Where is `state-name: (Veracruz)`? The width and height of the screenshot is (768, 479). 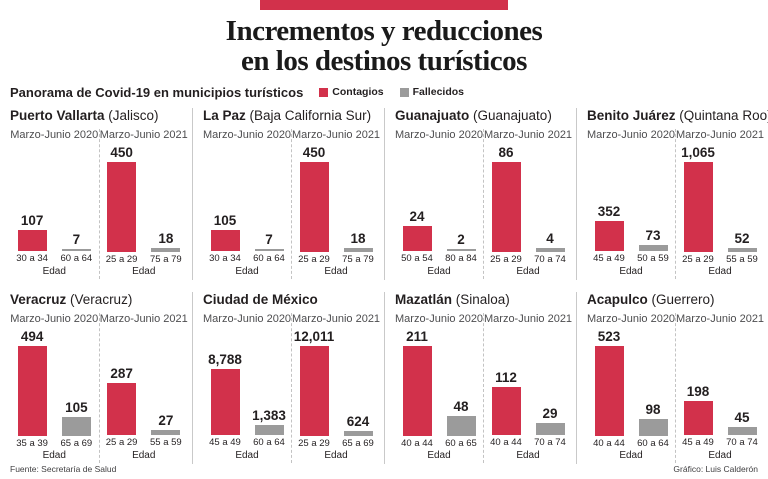 state-name: (Veracruz) is located at coordinates (99, 299).